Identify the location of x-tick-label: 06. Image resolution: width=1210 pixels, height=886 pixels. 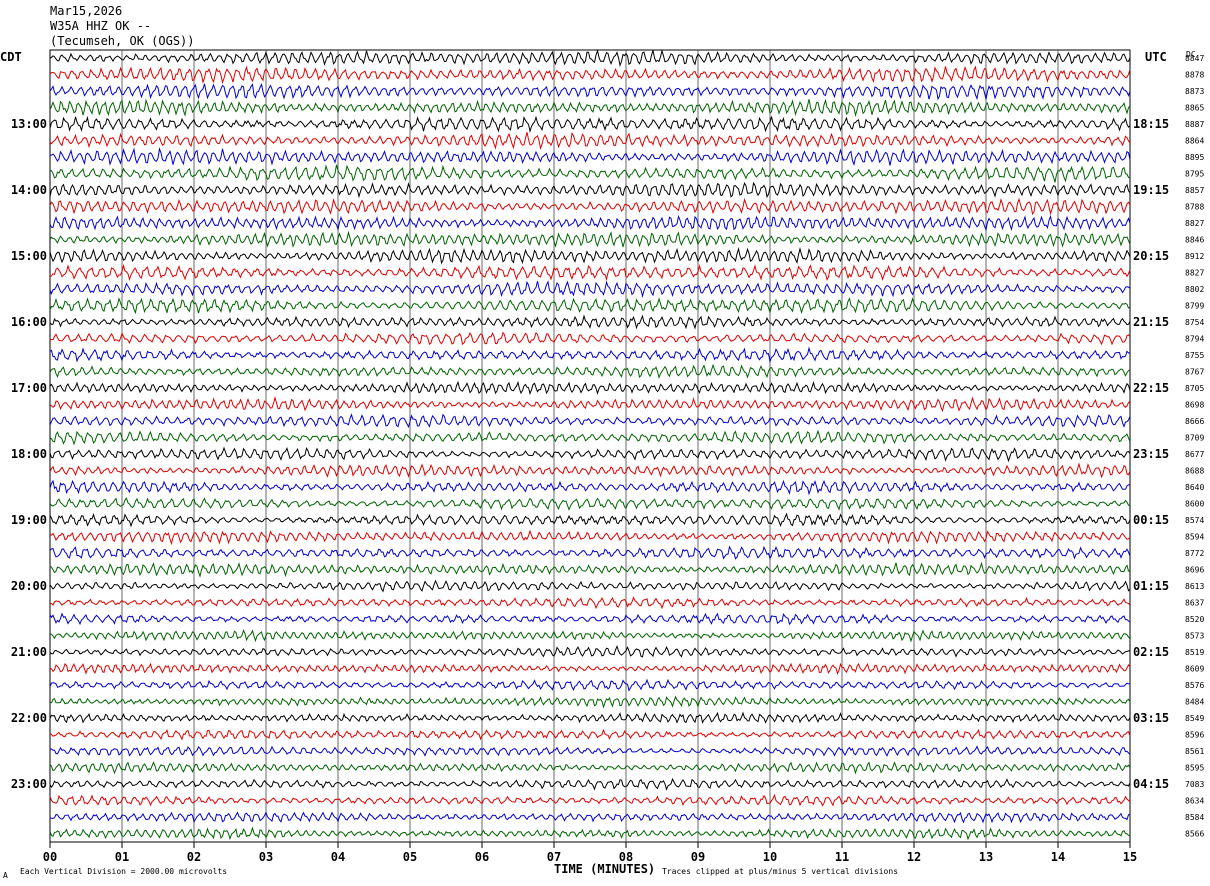
(482, 857).